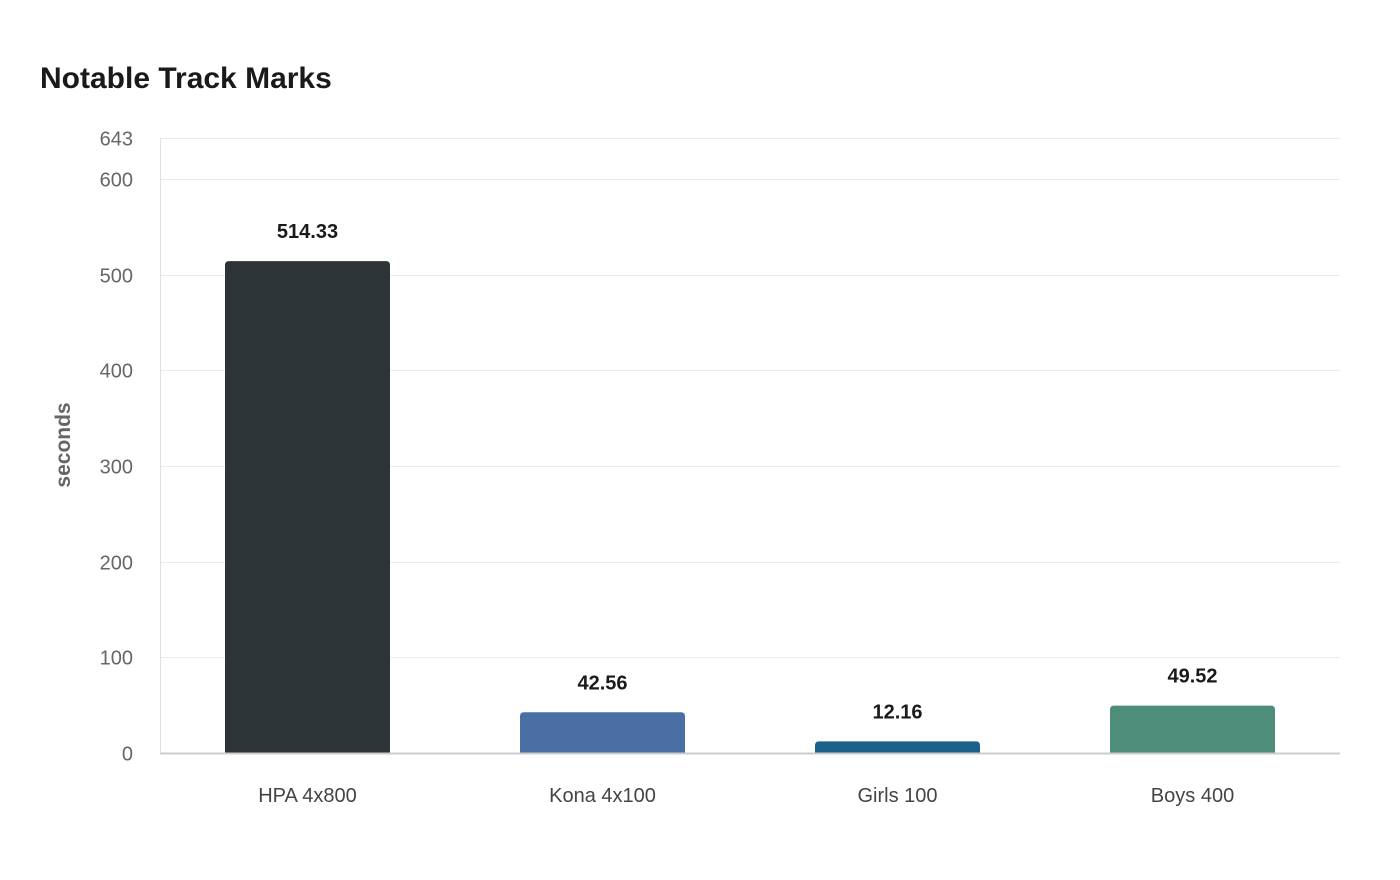 The height and width of the screenshot is (880, 1400). I want to click on y-tick-label: 500, so click(116, 277).